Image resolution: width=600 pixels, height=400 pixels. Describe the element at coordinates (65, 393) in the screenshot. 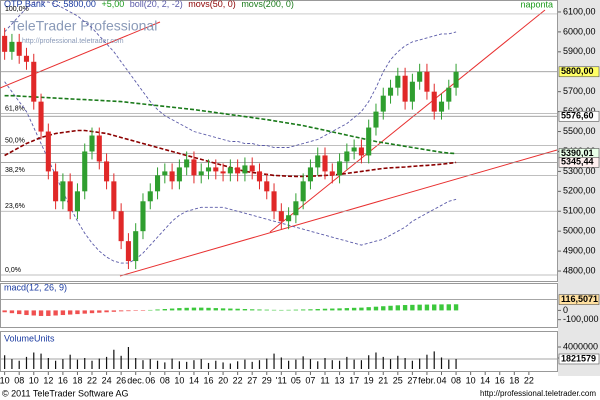

I see `copyright: © 2011 TeleTrader Software AG` at that location.